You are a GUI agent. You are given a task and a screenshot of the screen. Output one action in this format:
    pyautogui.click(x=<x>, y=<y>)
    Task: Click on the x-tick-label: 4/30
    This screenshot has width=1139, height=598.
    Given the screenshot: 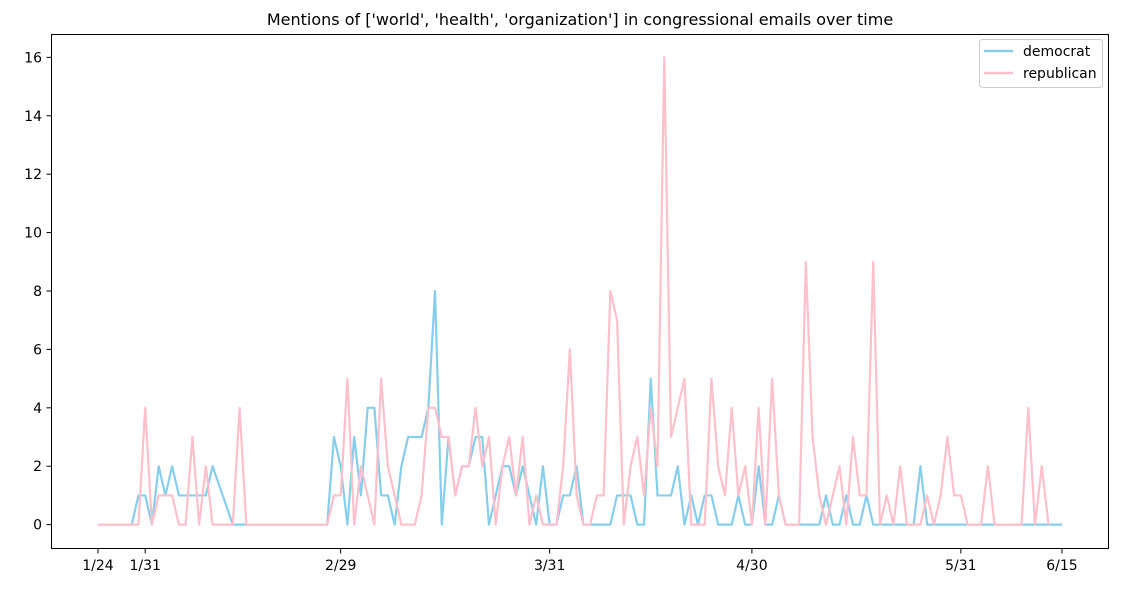 What is the action you would take?
    pyautogui.click(x=751, y=566)
    